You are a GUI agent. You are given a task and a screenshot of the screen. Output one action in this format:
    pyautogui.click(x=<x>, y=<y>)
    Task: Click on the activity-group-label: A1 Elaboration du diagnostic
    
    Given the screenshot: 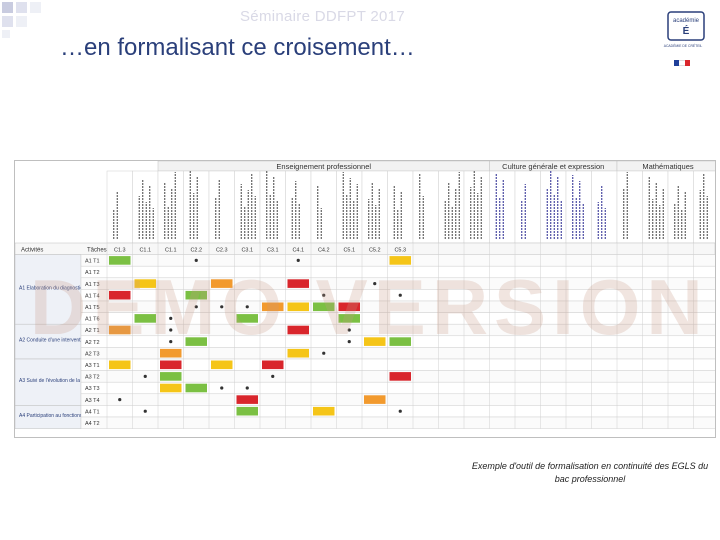 What is the action you would take?
    pyautogui.click(x=51, y=288)
    